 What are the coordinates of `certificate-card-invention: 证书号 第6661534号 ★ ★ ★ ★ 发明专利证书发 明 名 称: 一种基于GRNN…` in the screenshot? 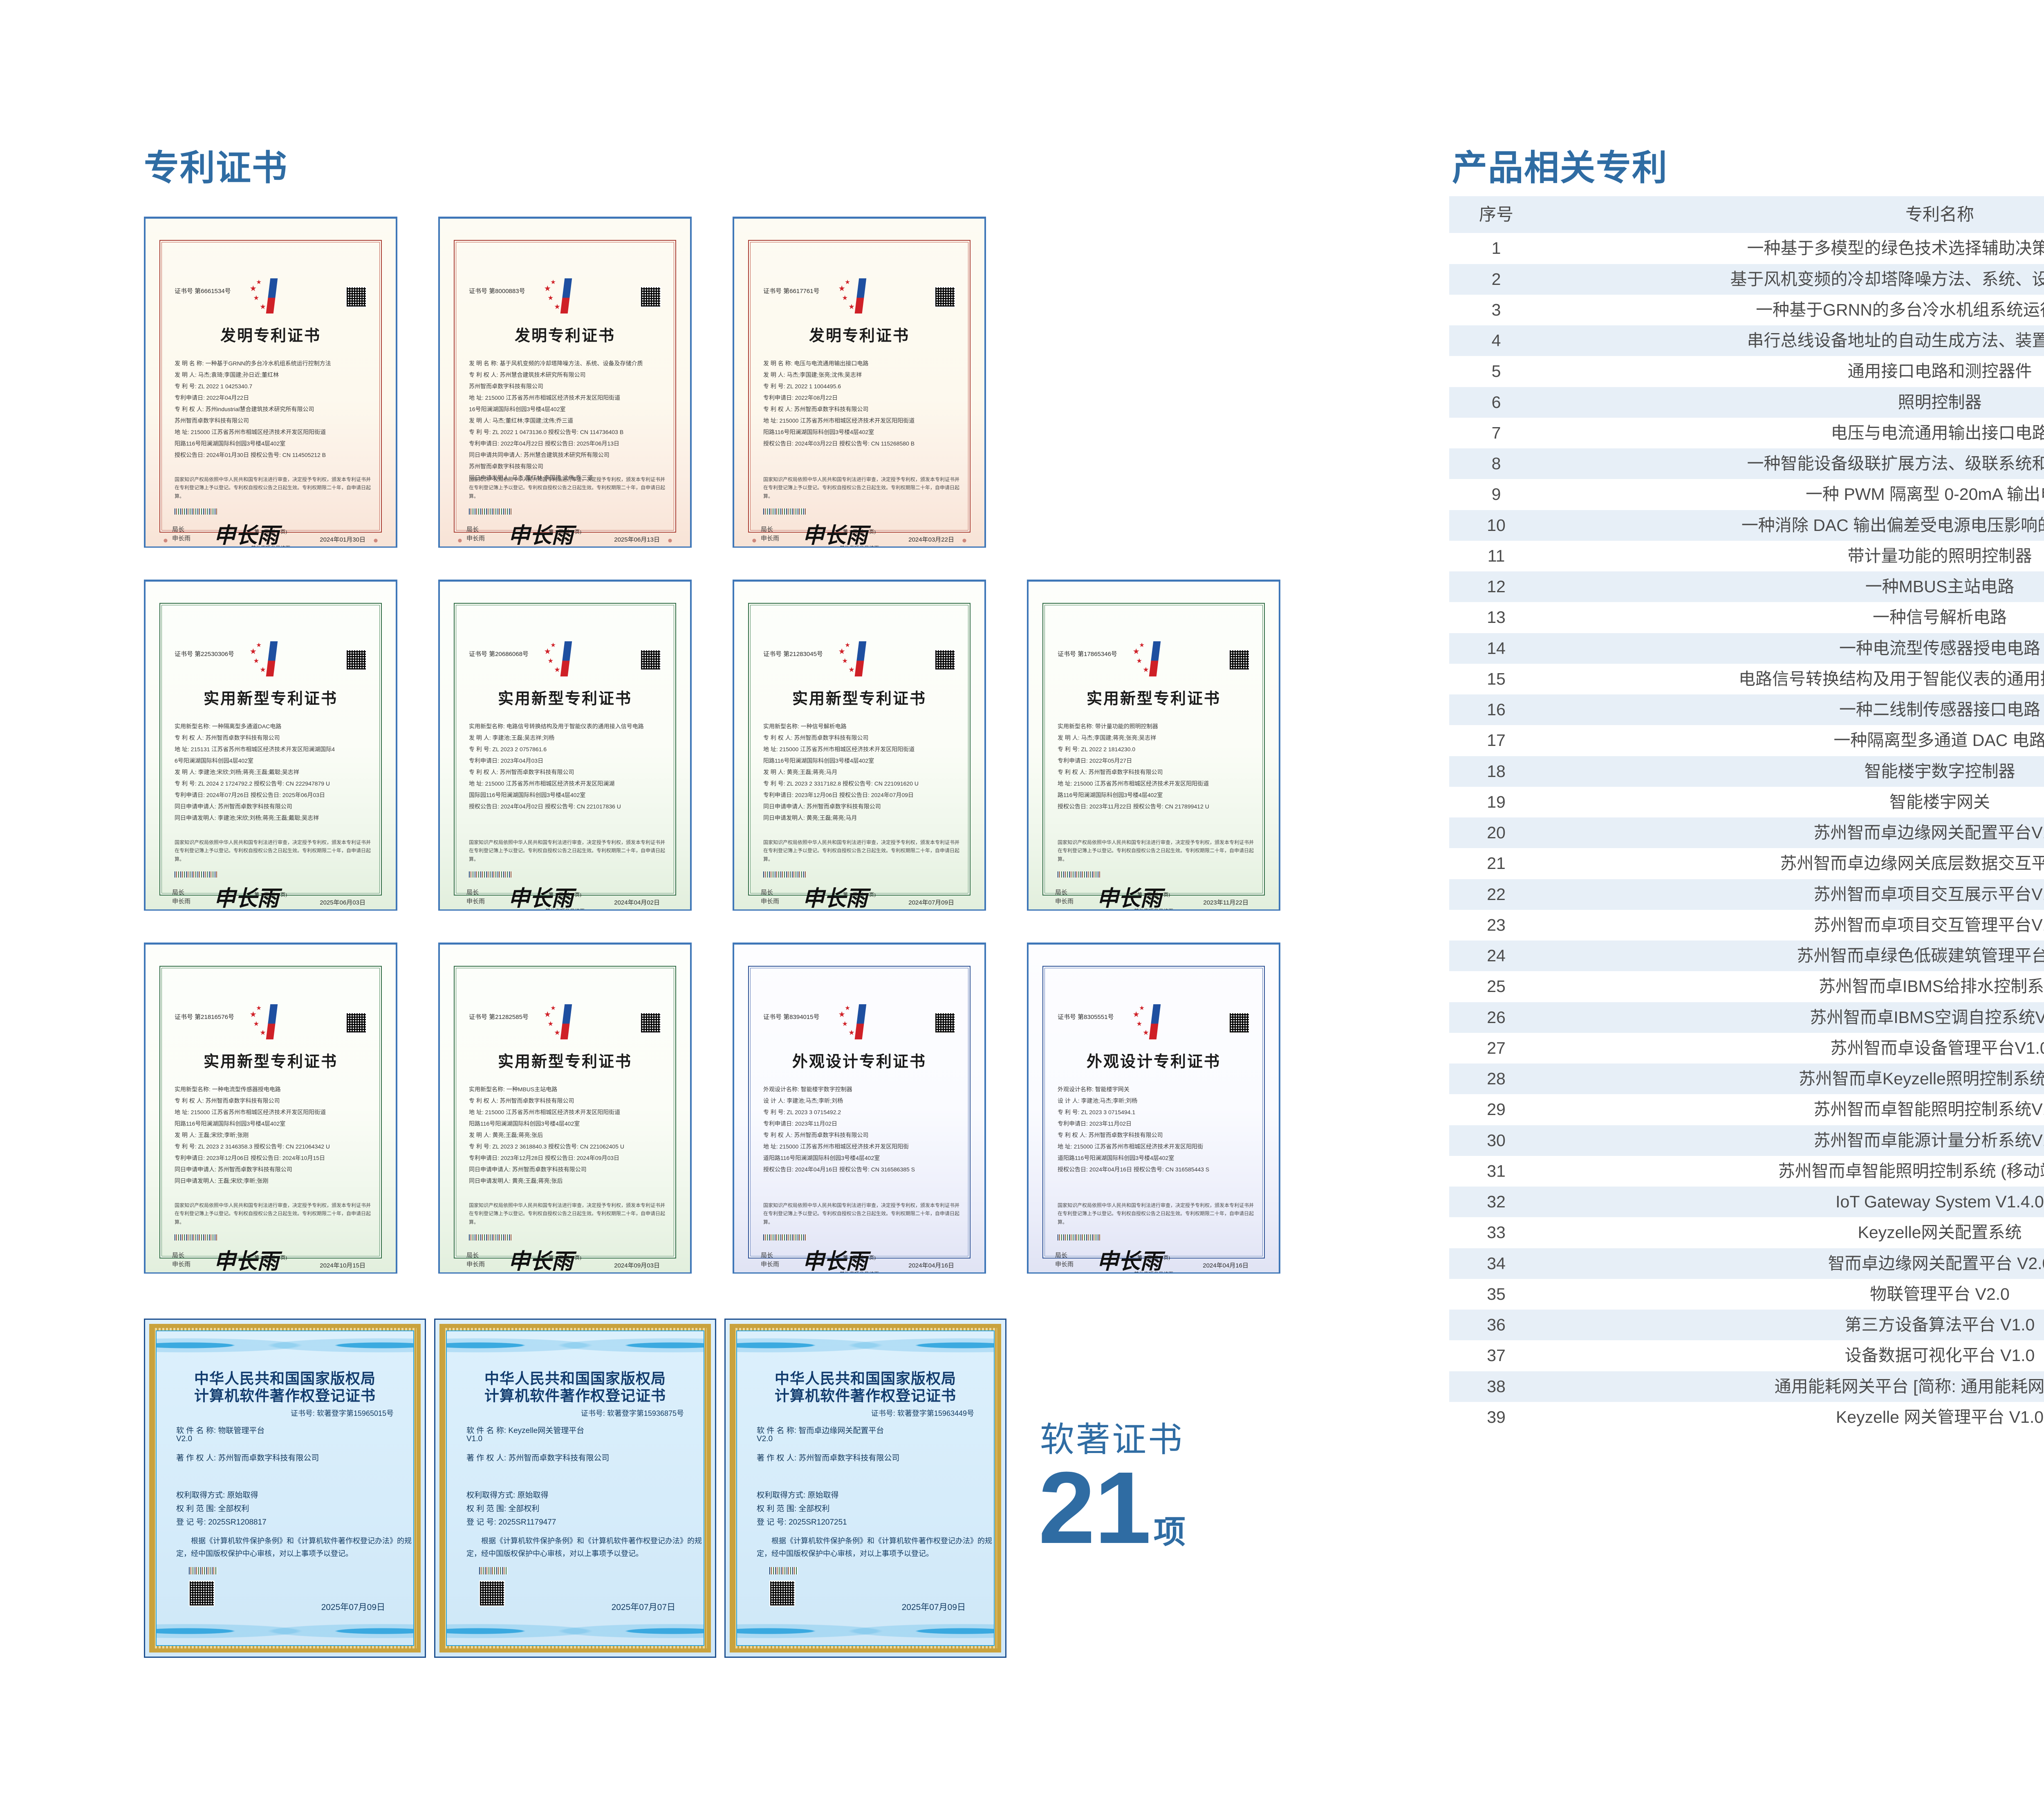 It's located at (270, 382).